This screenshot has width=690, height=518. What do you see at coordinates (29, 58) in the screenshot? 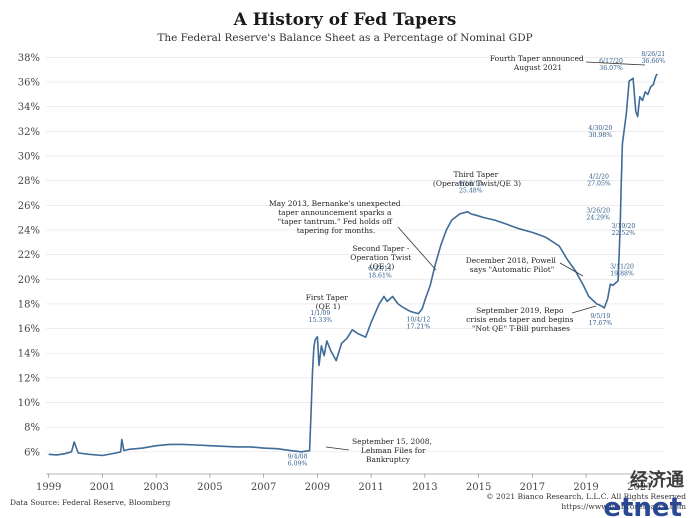
I see `y-tick-label-38: 38%` at bounding box center [29, 58].